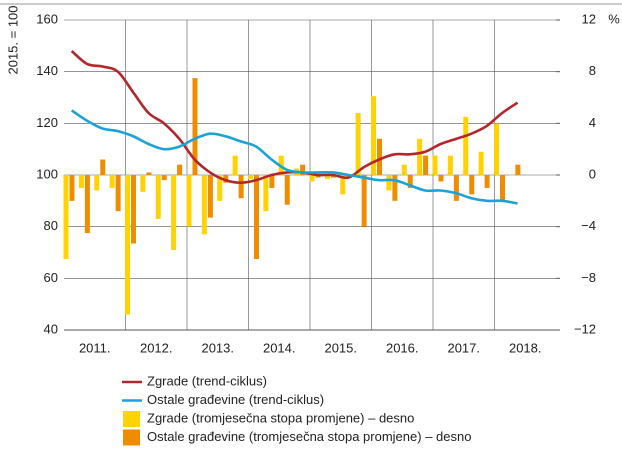 The image size is (622, 460). Describe the element at coordinates (588, 277) in the screenshot. I see `y2-tick-label: −8` at that location.